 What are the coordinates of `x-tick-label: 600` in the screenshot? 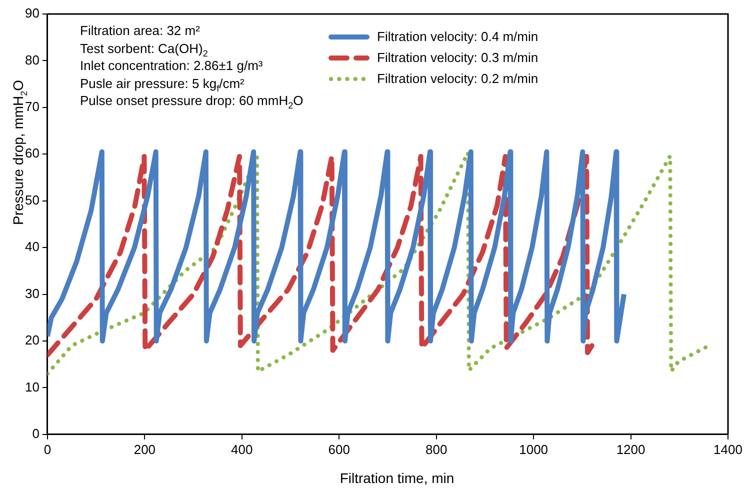 It's located at (339, 449).